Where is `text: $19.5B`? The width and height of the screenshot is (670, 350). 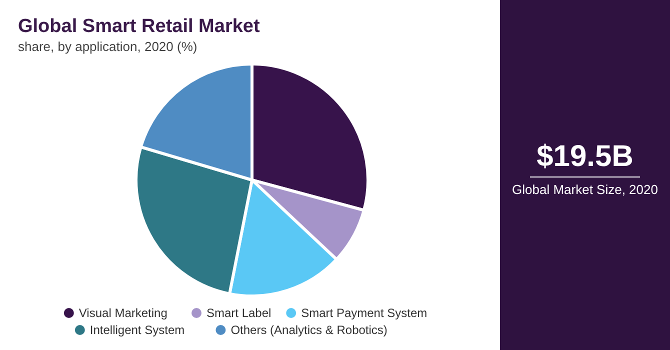 text: $19.5B is located at coordinates (585, 156).